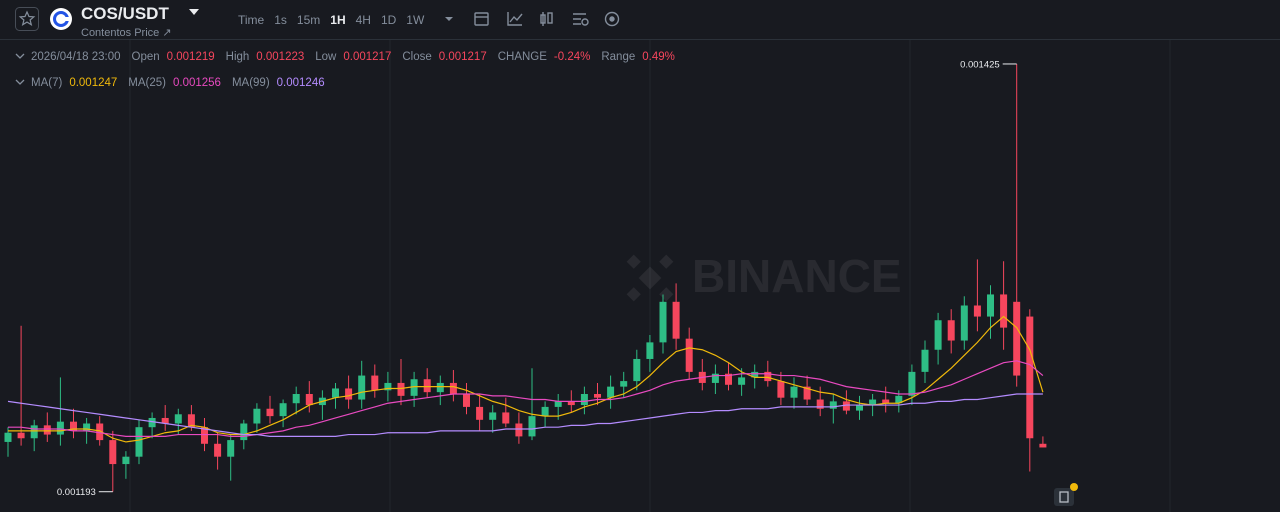 This screenshot has height=512, width=1280. What do you see at coordinates (532, 19) in the screenshot?
I see `tool-icons` at bounding box center [532, 19].